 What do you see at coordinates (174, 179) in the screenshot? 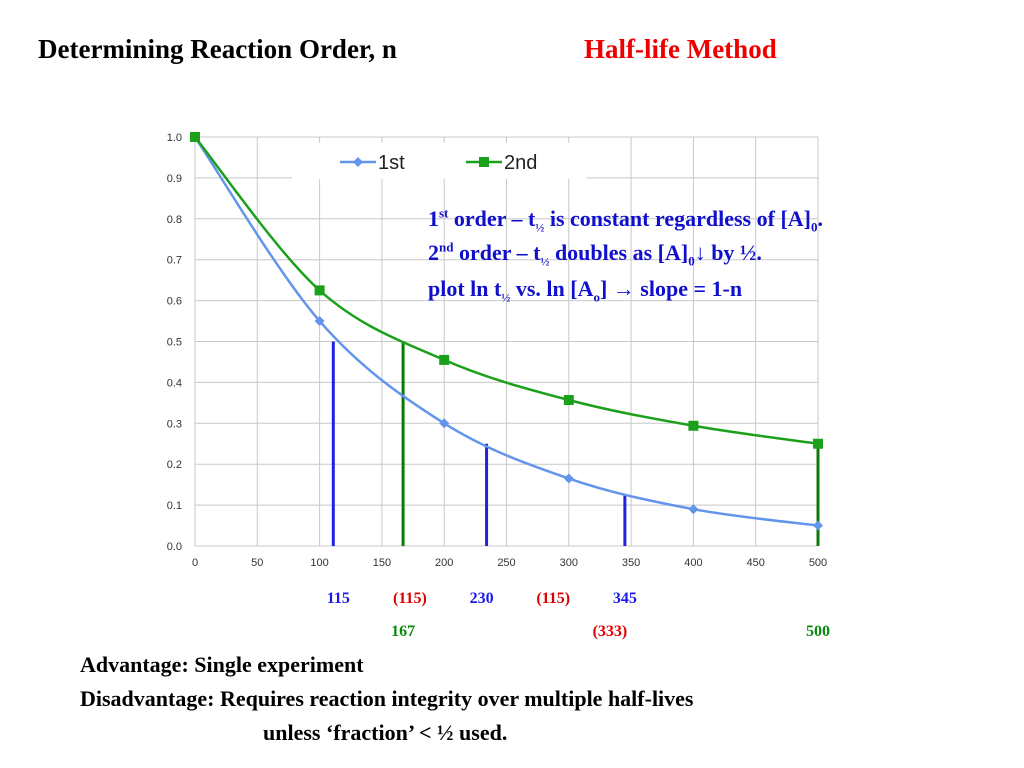
I see `y-tick-label: 0.9` at bounding box center [174, 179].